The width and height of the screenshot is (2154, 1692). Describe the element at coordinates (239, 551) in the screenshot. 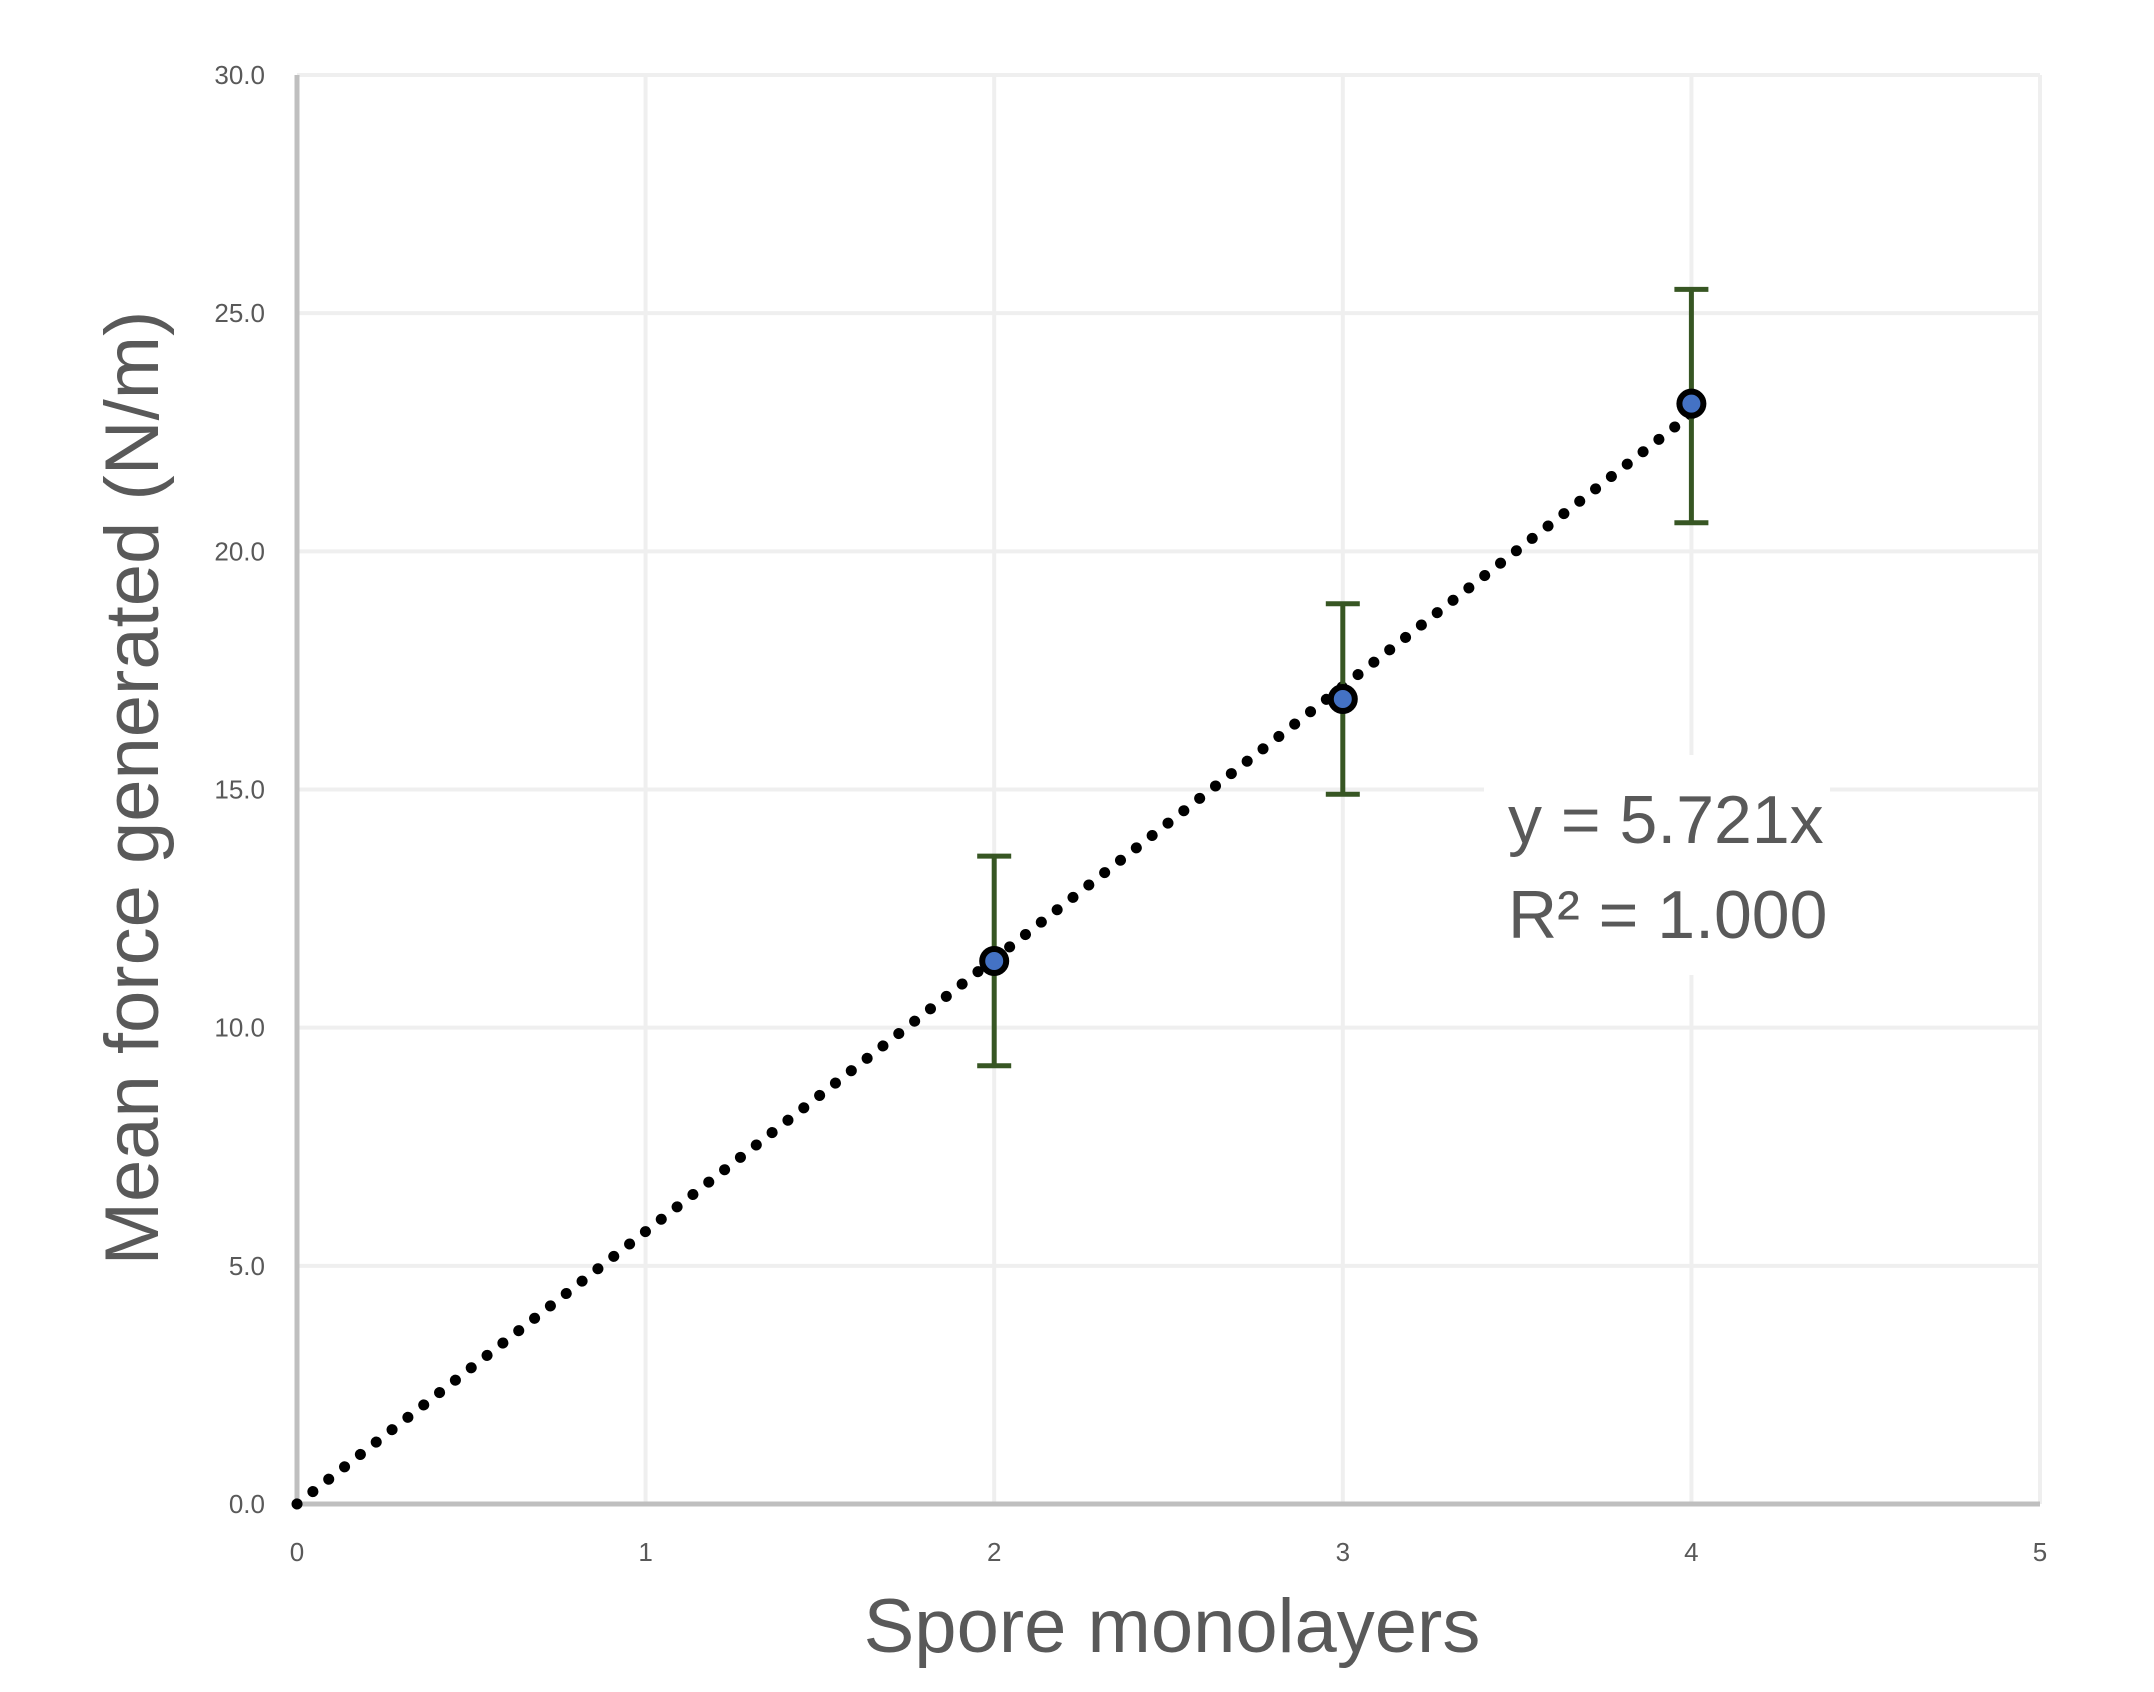

I see `y-tick-label: 20.0` at that location.